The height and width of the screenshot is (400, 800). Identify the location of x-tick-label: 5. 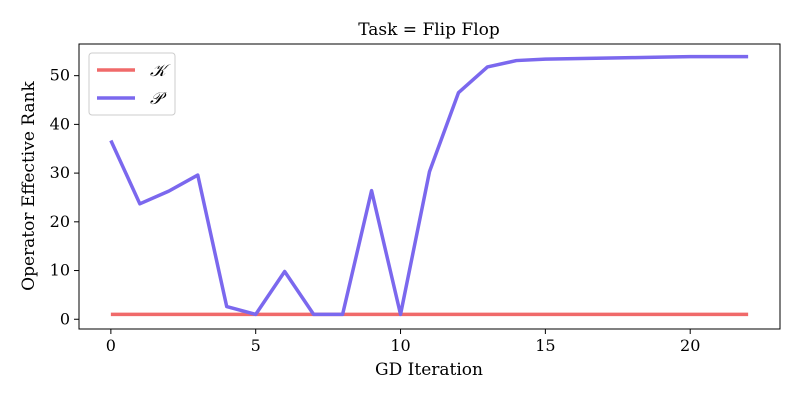
(256, 345).